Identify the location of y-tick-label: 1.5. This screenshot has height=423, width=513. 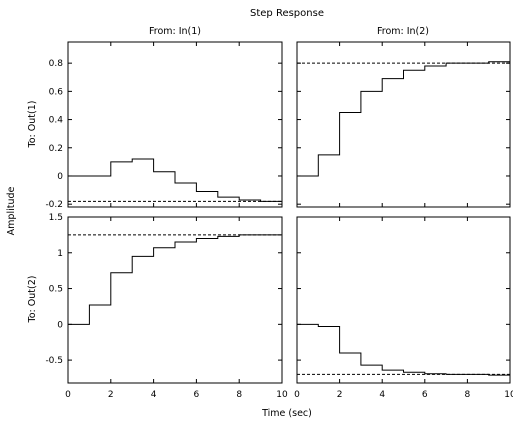
(56, 218).